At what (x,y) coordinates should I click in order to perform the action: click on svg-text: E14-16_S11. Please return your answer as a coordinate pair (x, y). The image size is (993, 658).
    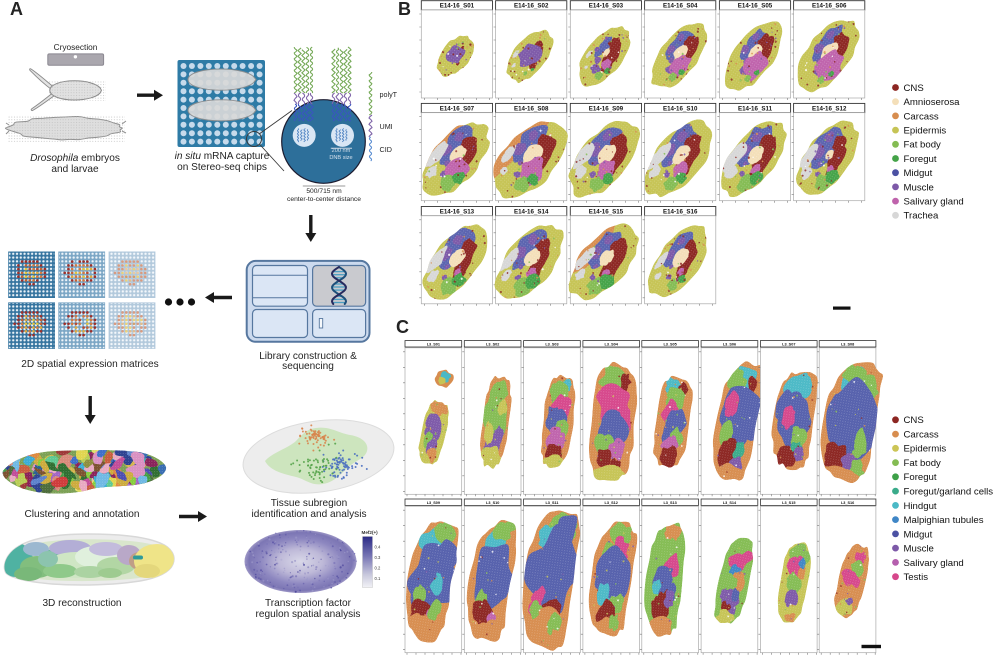
    Looking at the image, I should click on (755, 108).